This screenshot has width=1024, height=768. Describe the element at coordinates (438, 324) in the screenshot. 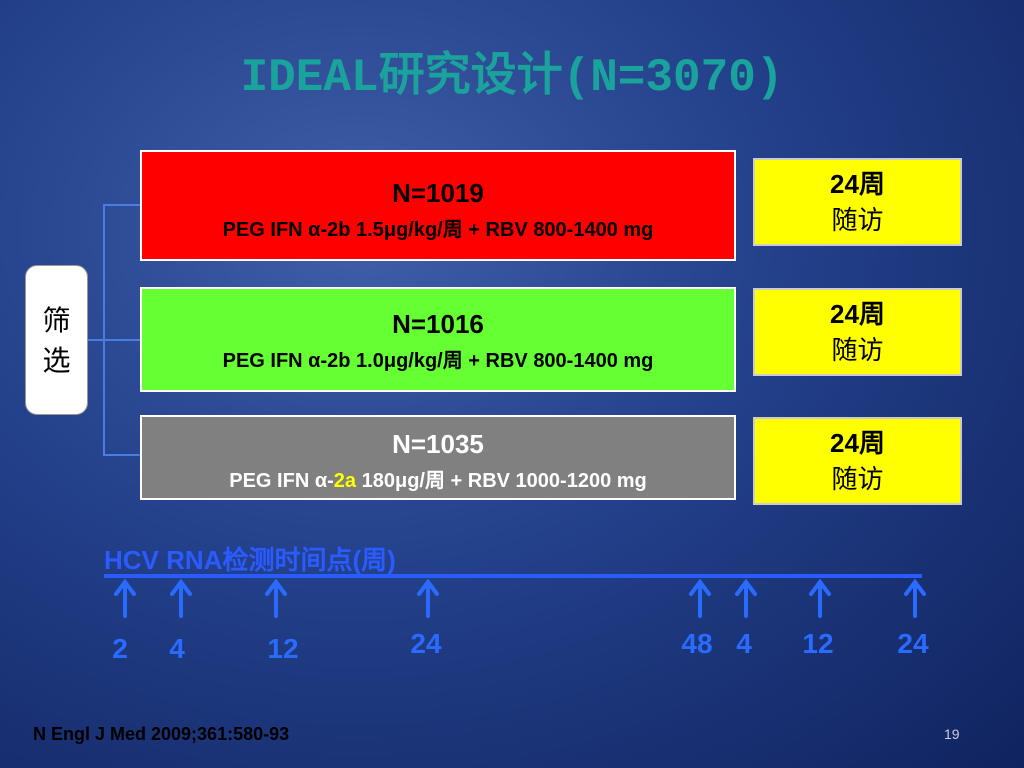

I see `arm-n: N=1016` at that location.